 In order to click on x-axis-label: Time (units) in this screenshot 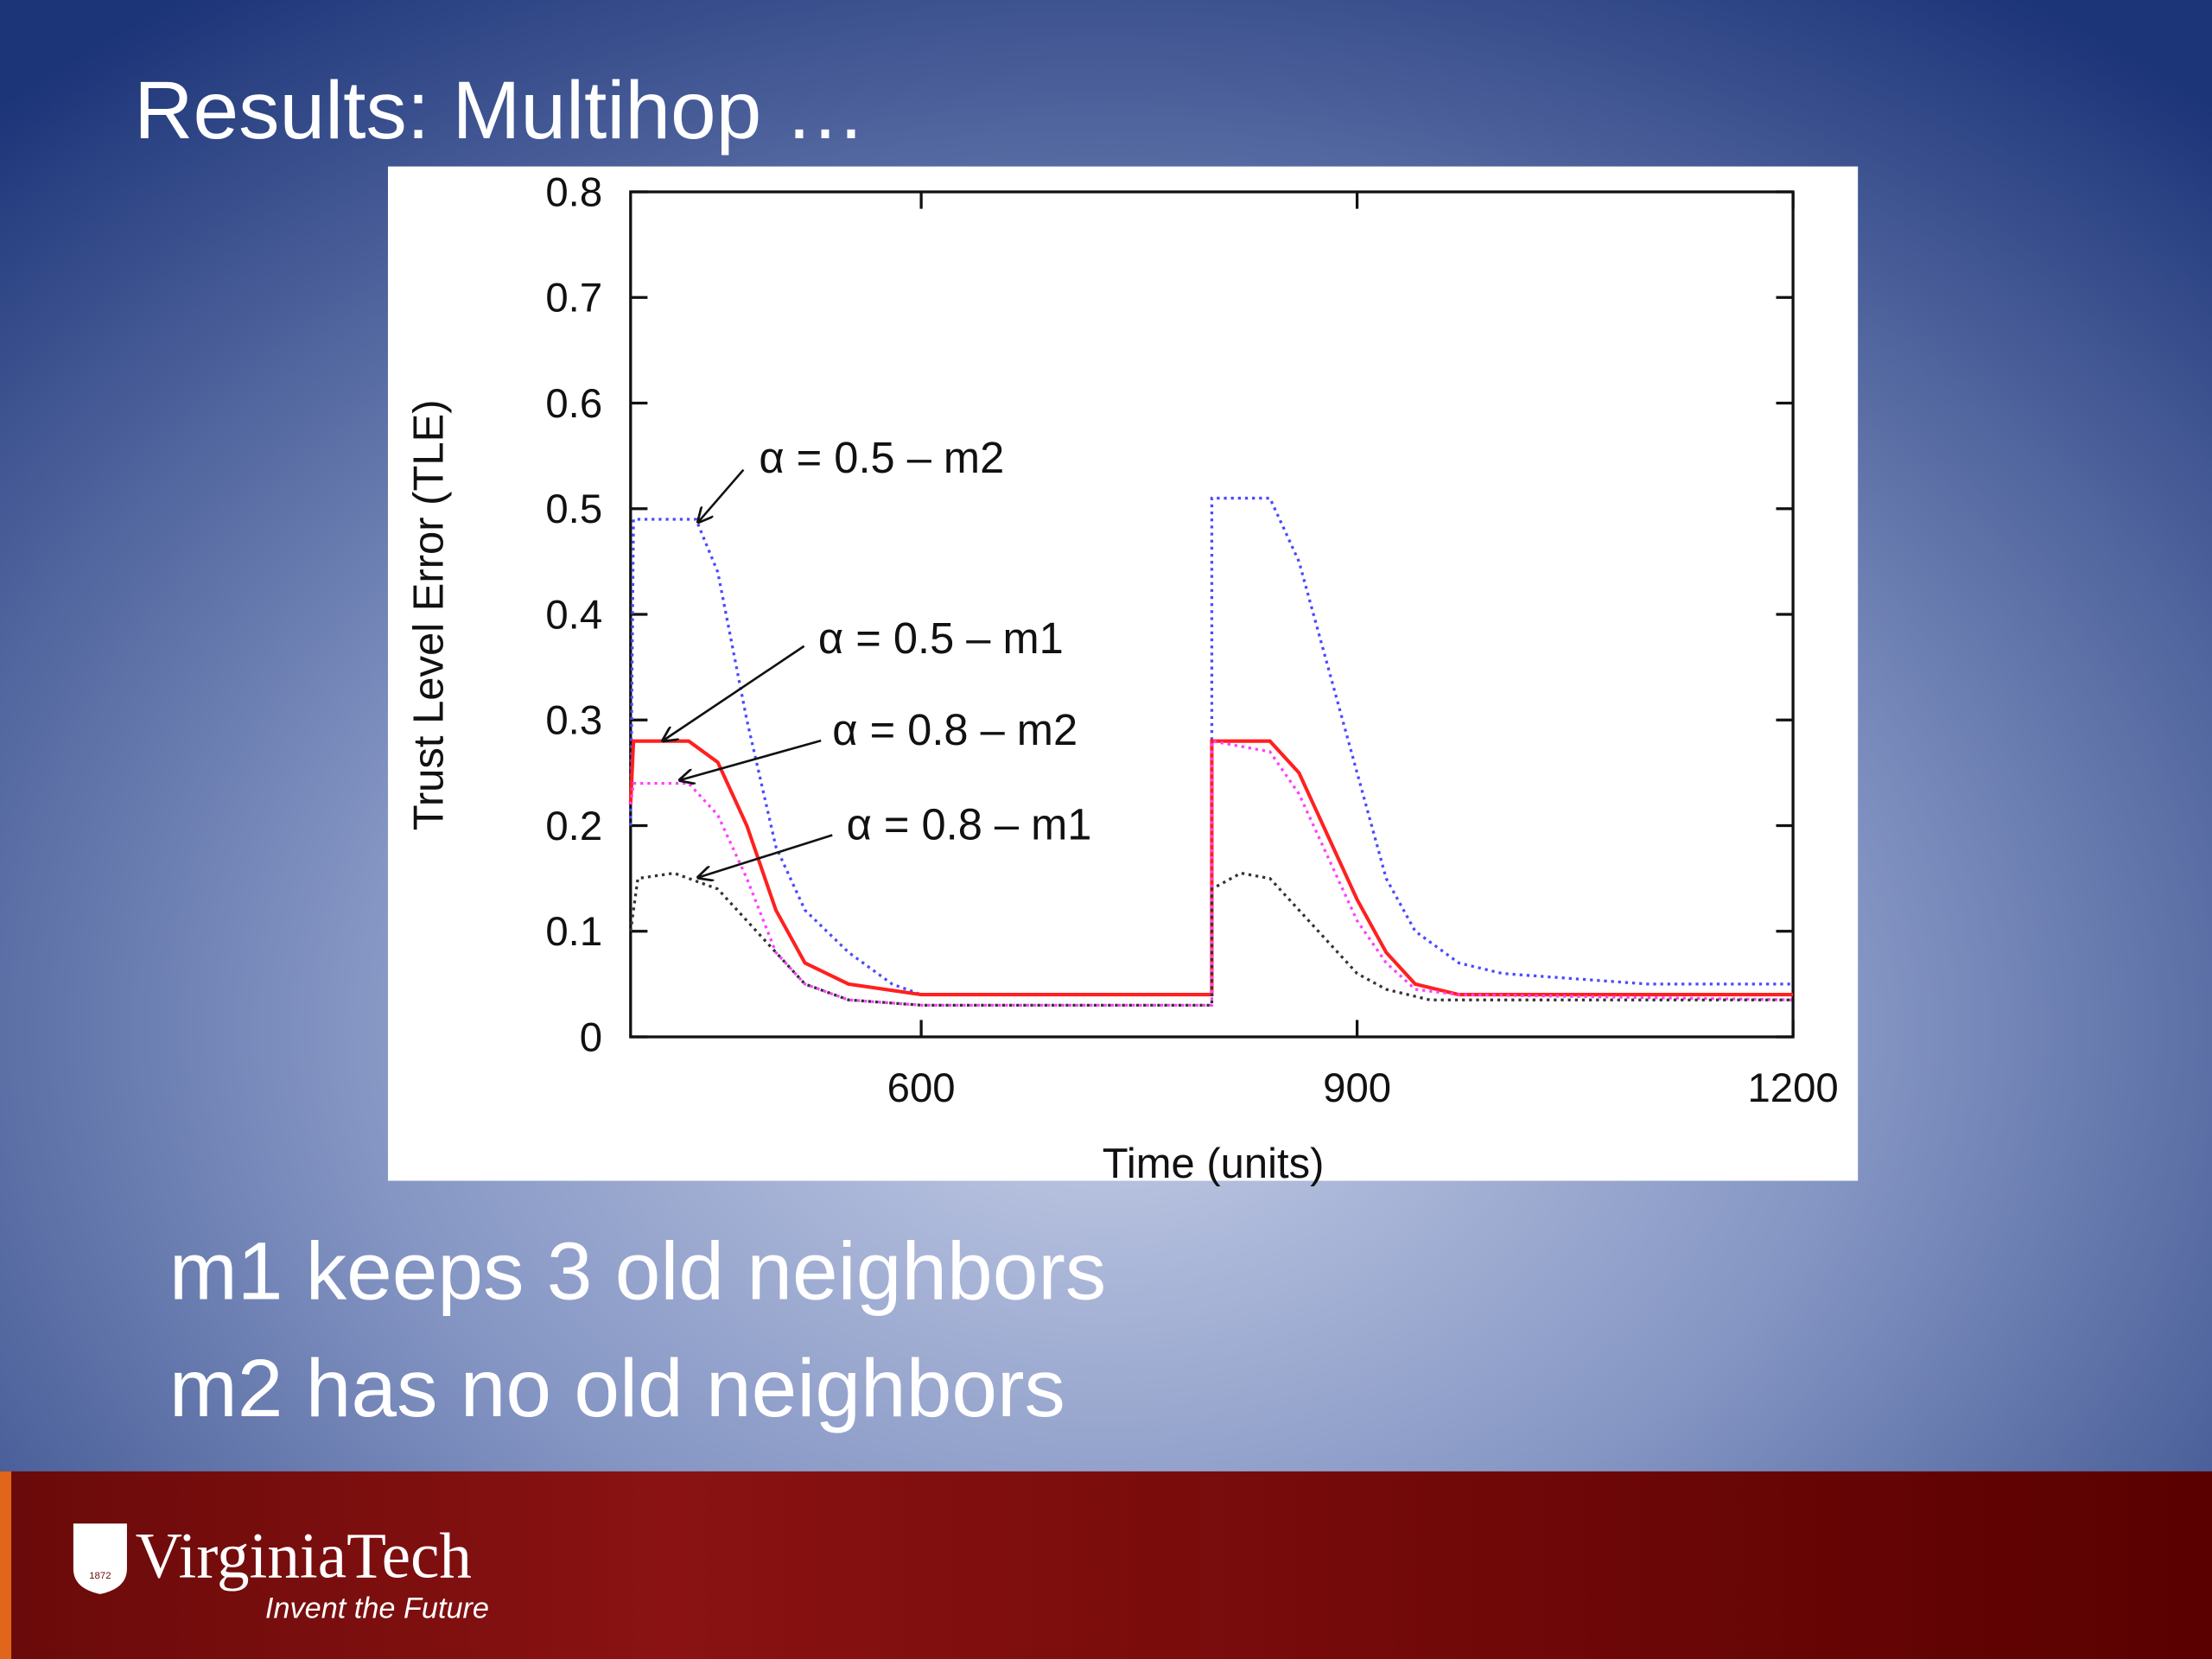, I will do `click(1214, 1164)`.